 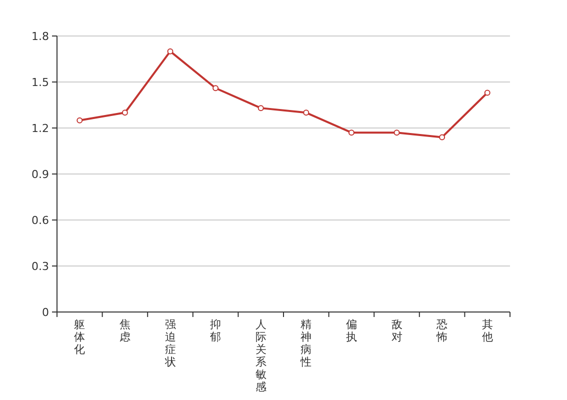 What do you see at coordinates (260, 356) in the screenshot?
I see `x-tick-label: 人际关系敏感` at bounding box center [260, 356].